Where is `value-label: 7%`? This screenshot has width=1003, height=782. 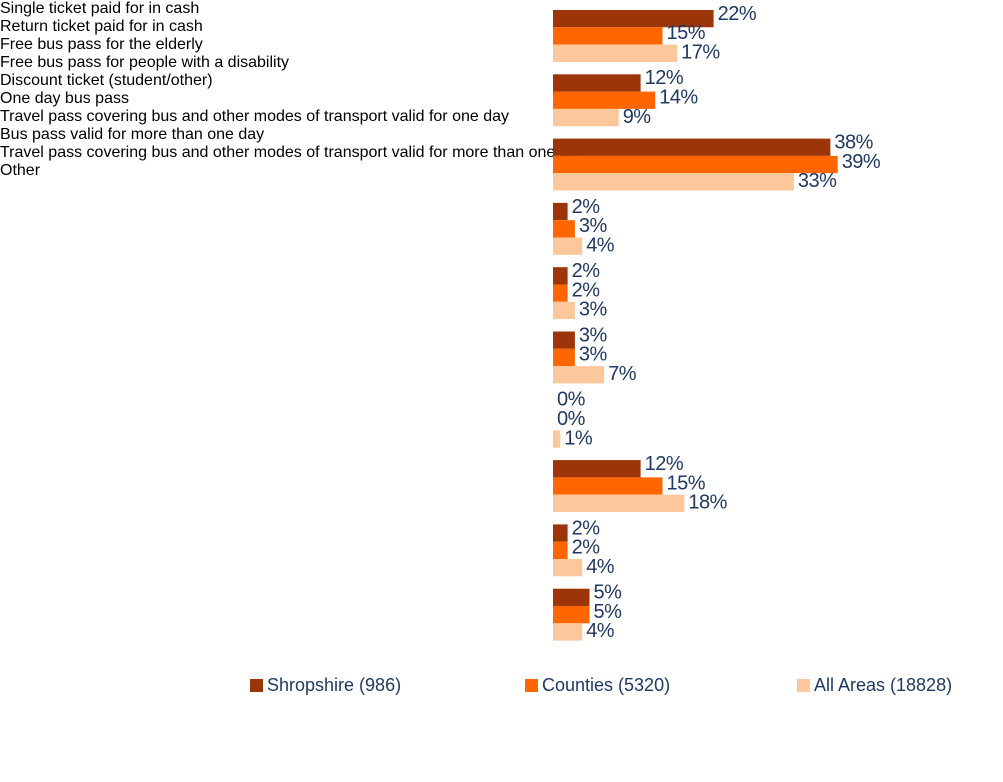
value-label: 7% is located at coordinates (622, 374).